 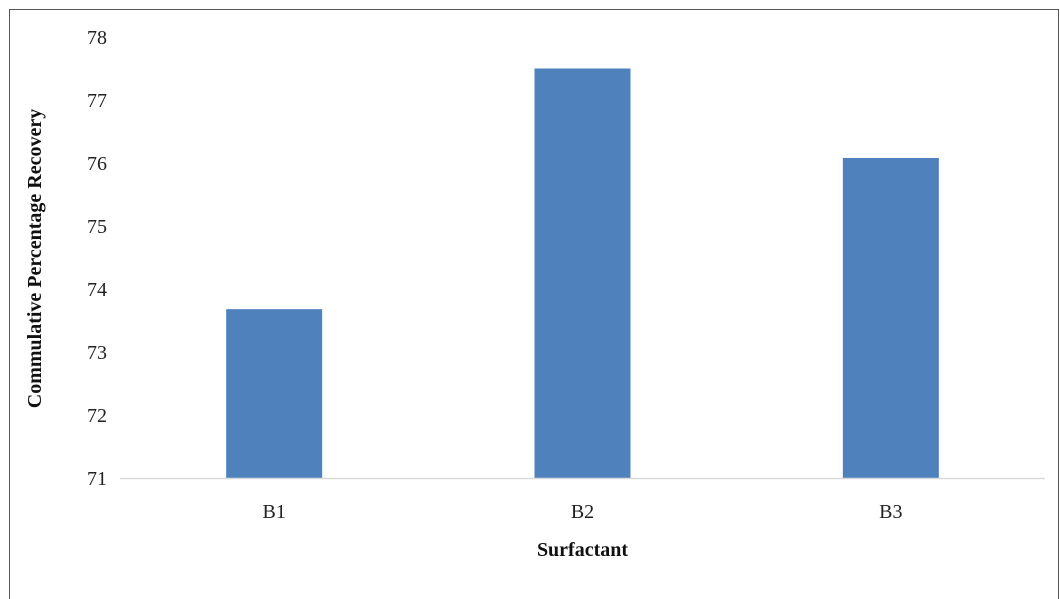 I want to click on bar-b3, so click(x=890, y=317).